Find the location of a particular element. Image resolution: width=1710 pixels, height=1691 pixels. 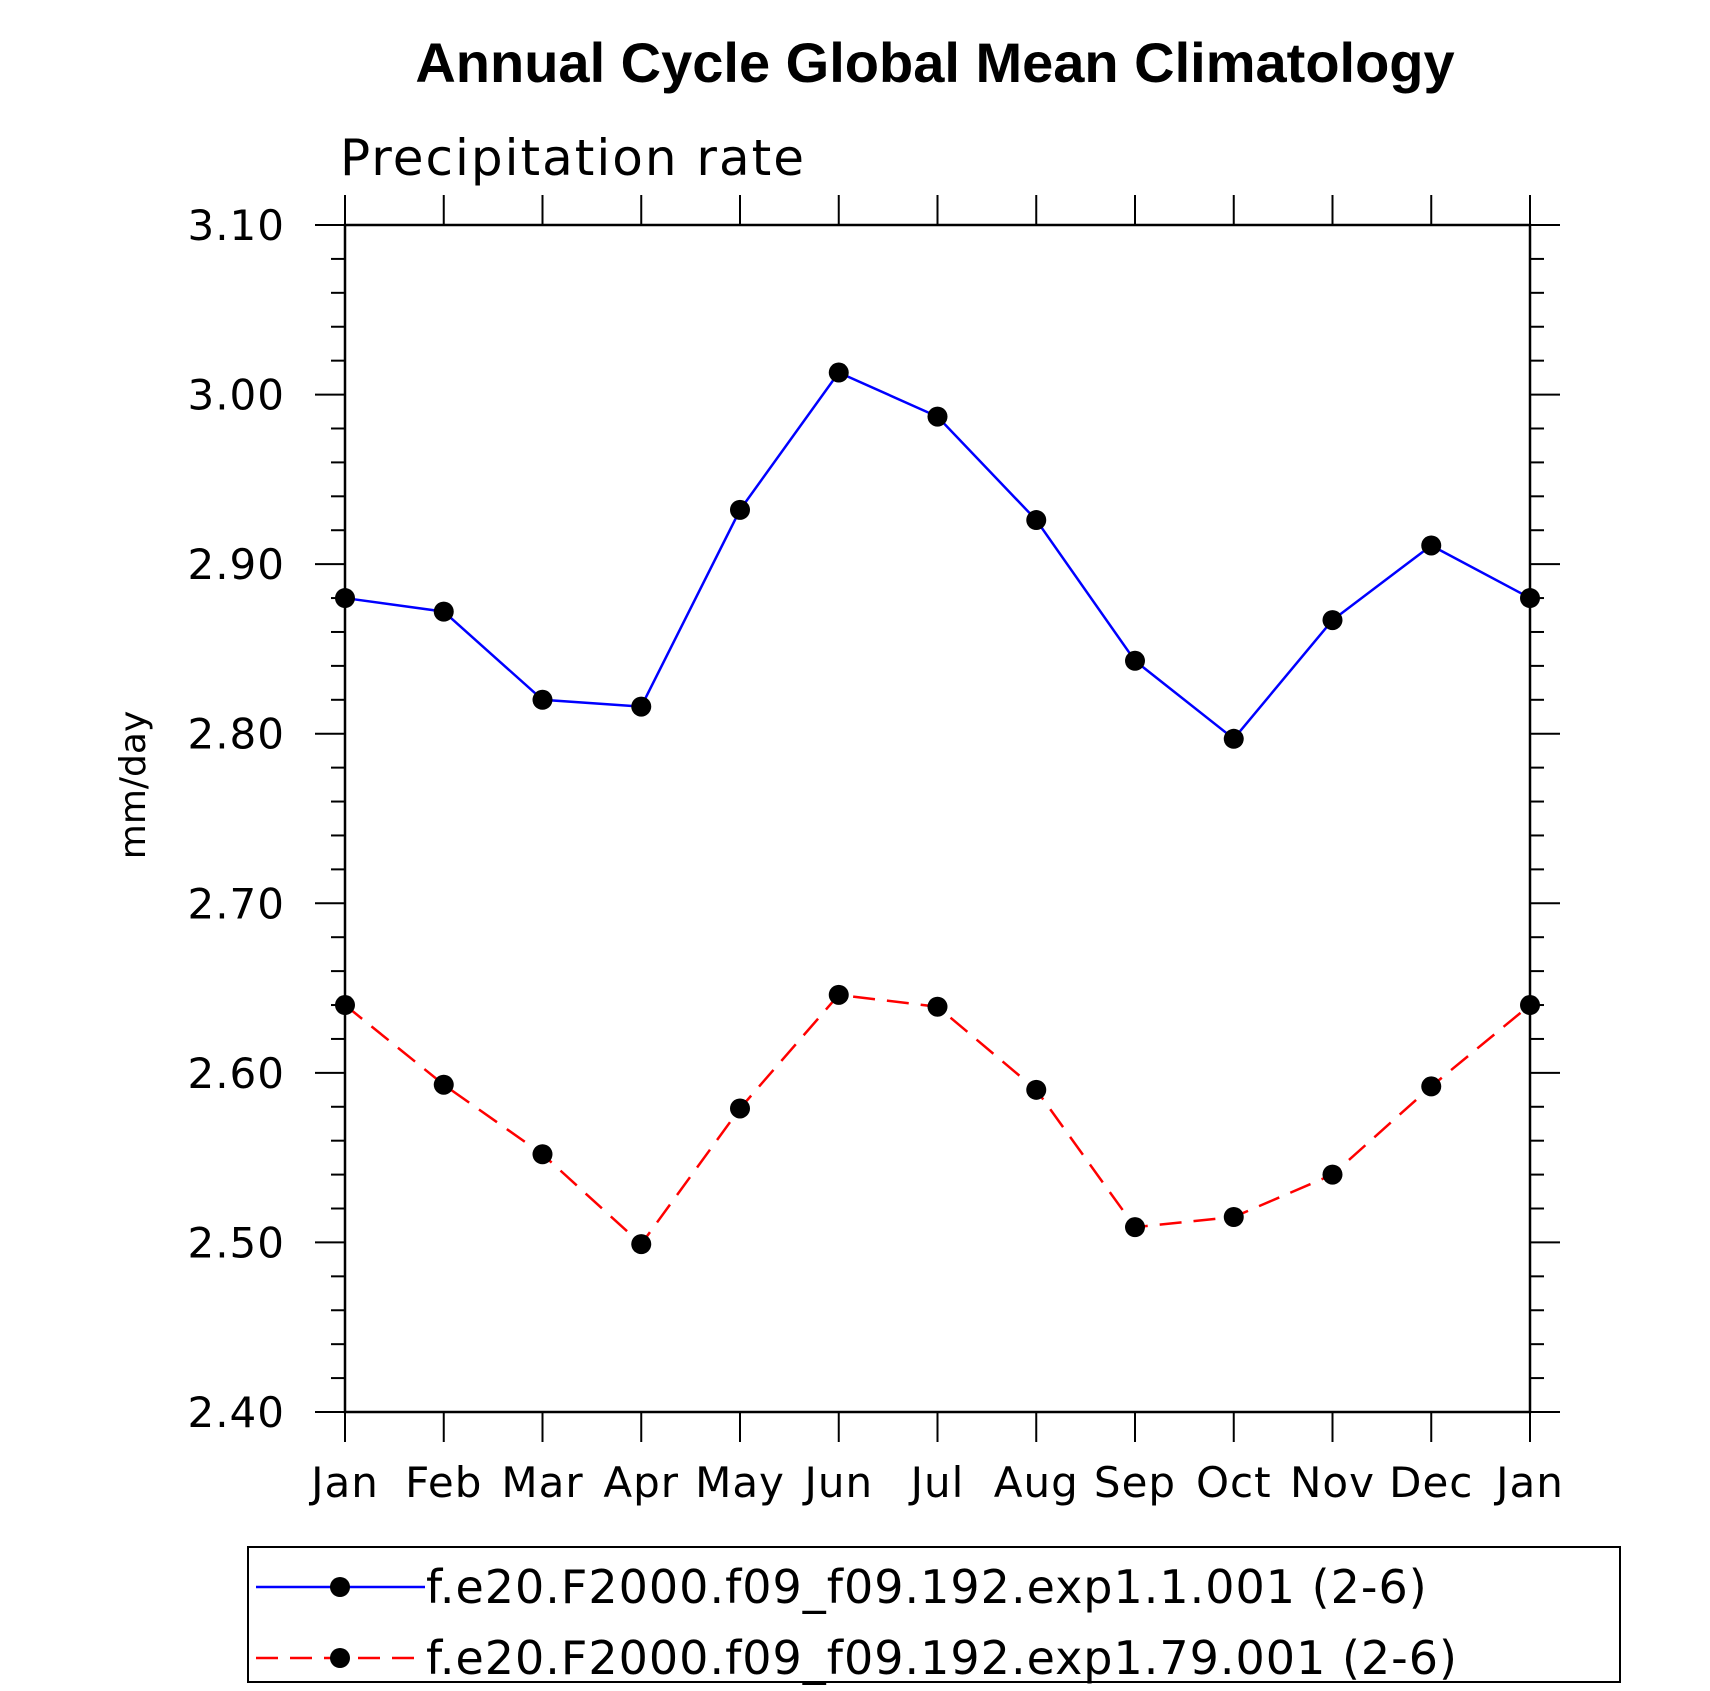

x-tick-label: Feb is located at coordinates (443, 1482).